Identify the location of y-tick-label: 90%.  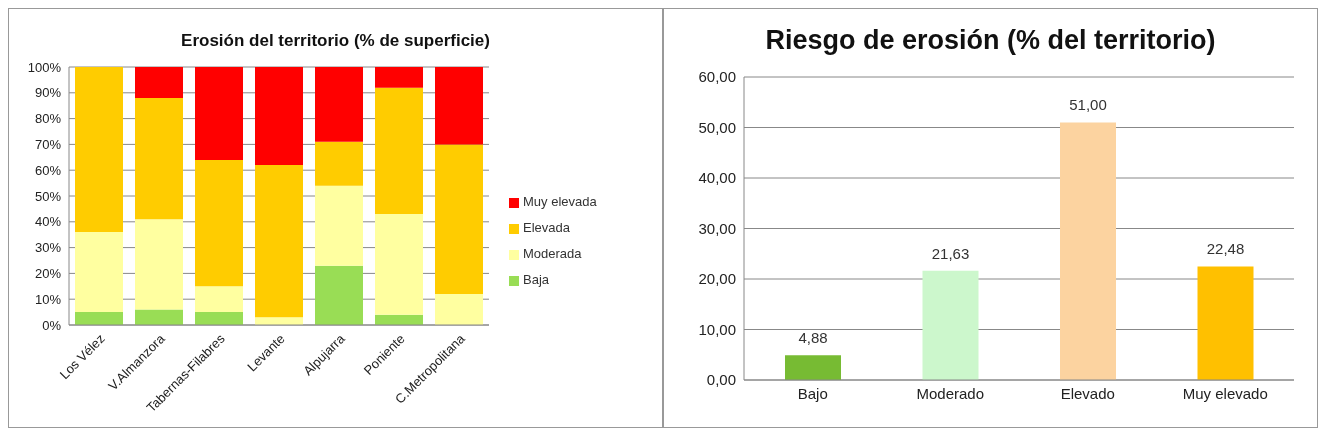
(48, 93).